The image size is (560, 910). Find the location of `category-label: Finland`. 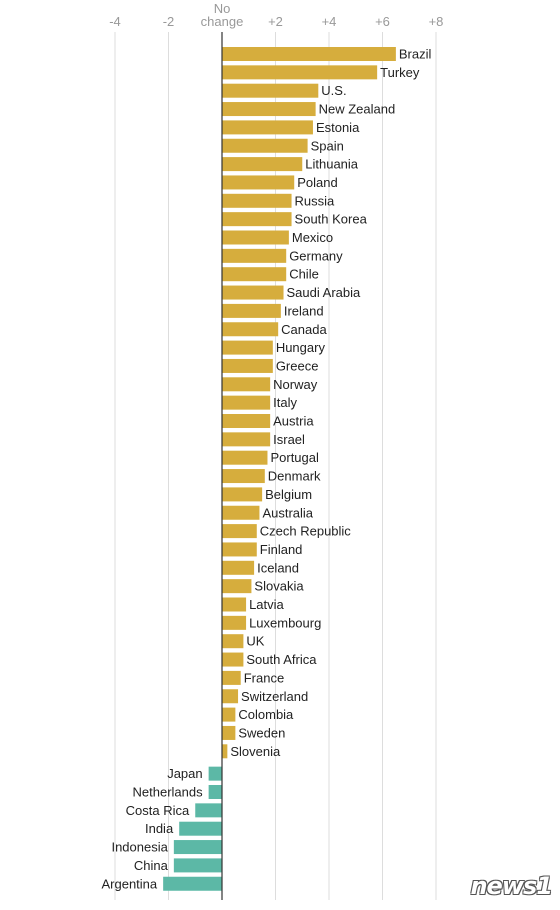

category-label: Finland is located at coordinates (281, 549).